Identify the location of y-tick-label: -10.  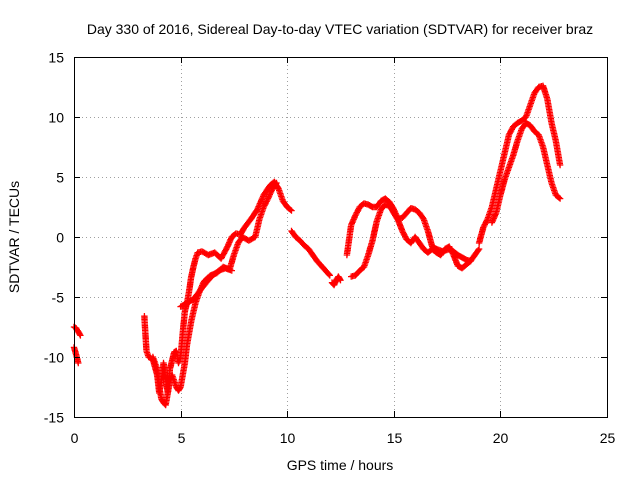
(54, 358).